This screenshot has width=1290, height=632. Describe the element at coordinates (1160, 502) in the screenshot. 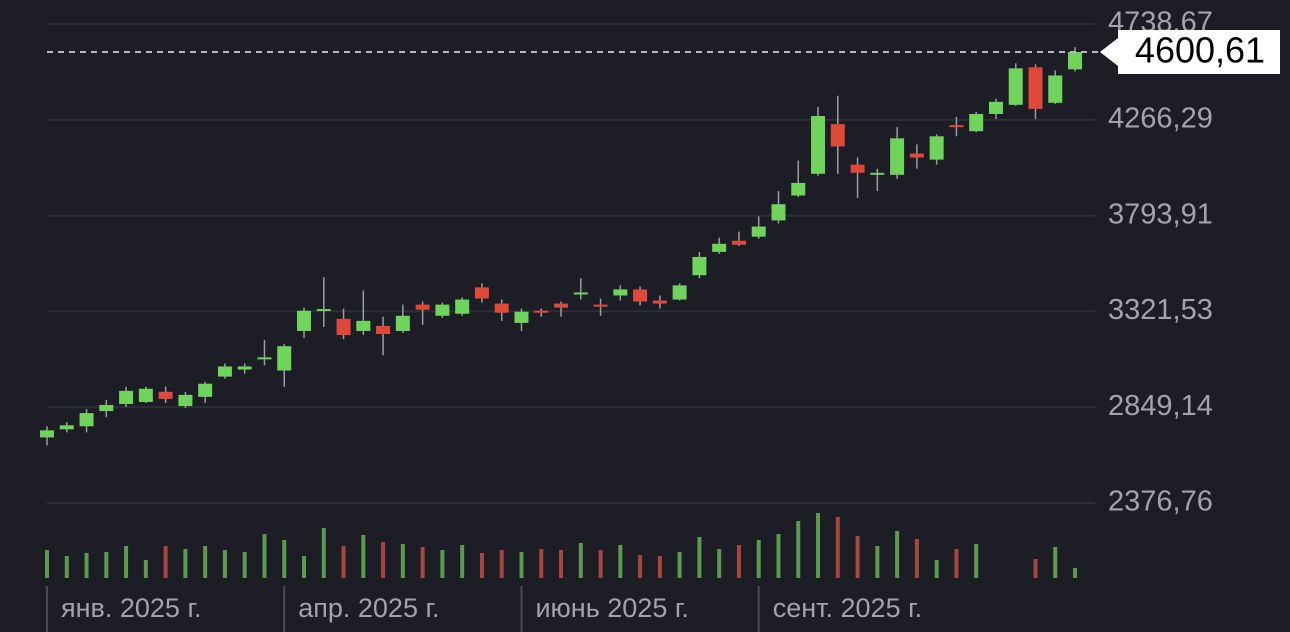

I see `y-tick-label: 2376,76` at that location.